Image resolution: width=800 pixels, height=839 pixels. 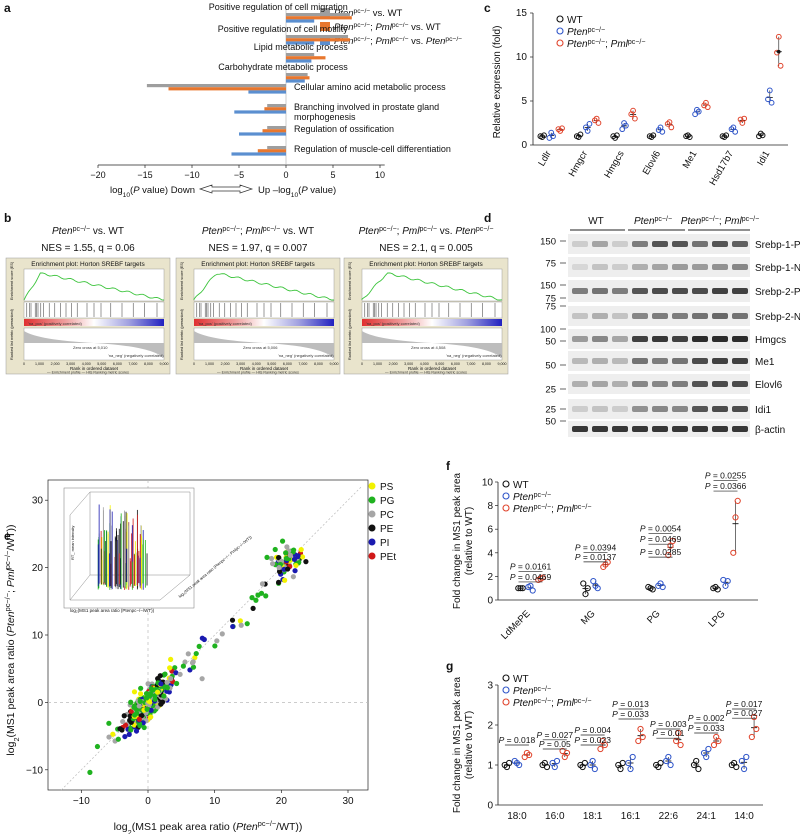 What do you see at coordinates (706, 718) in the screenshot?
I see `p-value: P = 0.002` at bounding box center [706, 718].